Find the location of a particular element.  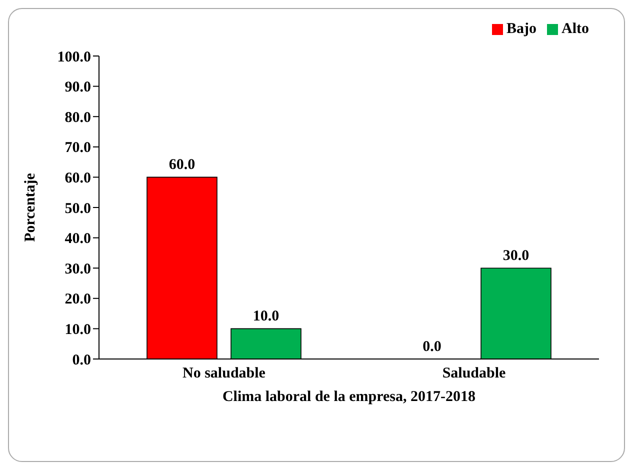

y-tick-label: 60.0 is located at coordinates (77, 178).